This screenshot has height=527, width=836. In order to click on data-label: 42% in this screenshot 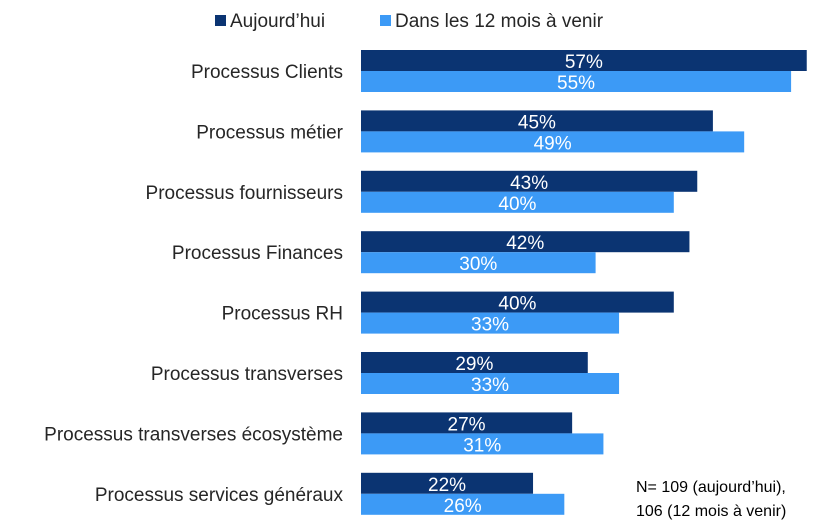, I will do `click(525, 243)`.